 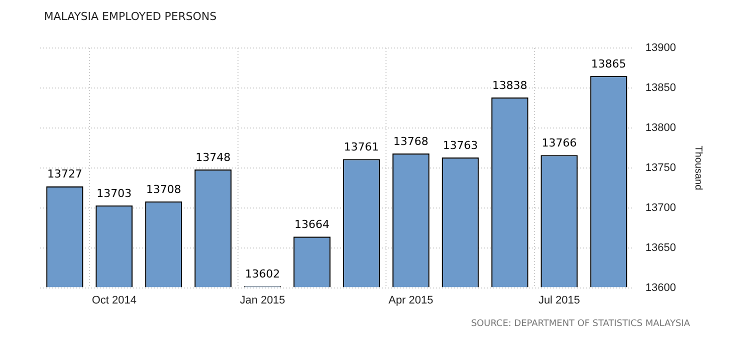 What do you see at coordinates (660, 88) in the screenshot?
I see `y-tick-label: 13850` at bounding box center [660, 88].